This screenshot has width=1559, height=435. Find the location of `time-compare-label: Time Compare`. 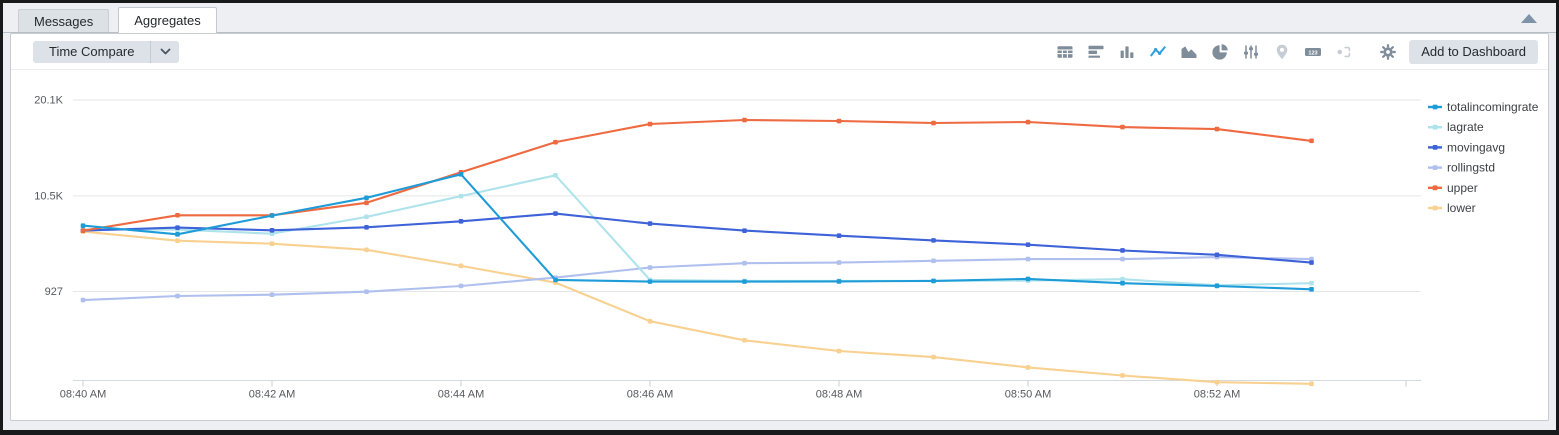

time-compare-label: Time Compare is located at coordinates (92, 51).